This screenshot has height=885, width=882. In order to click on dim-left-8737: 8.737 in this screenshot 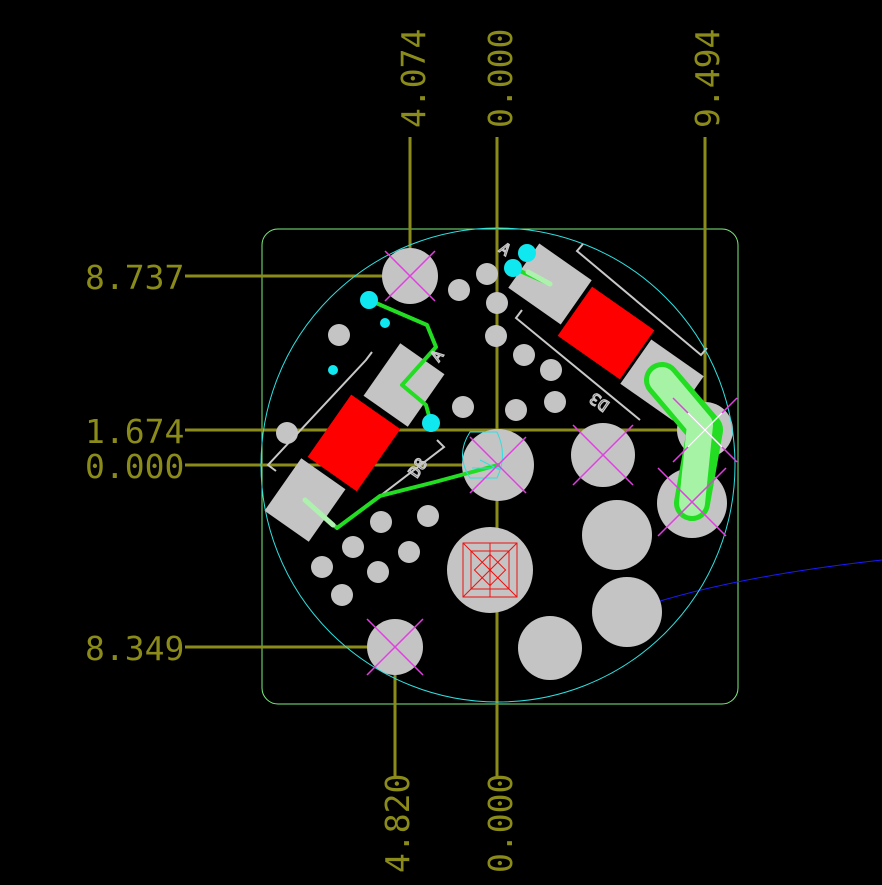, I will do `click(134, 277)`.